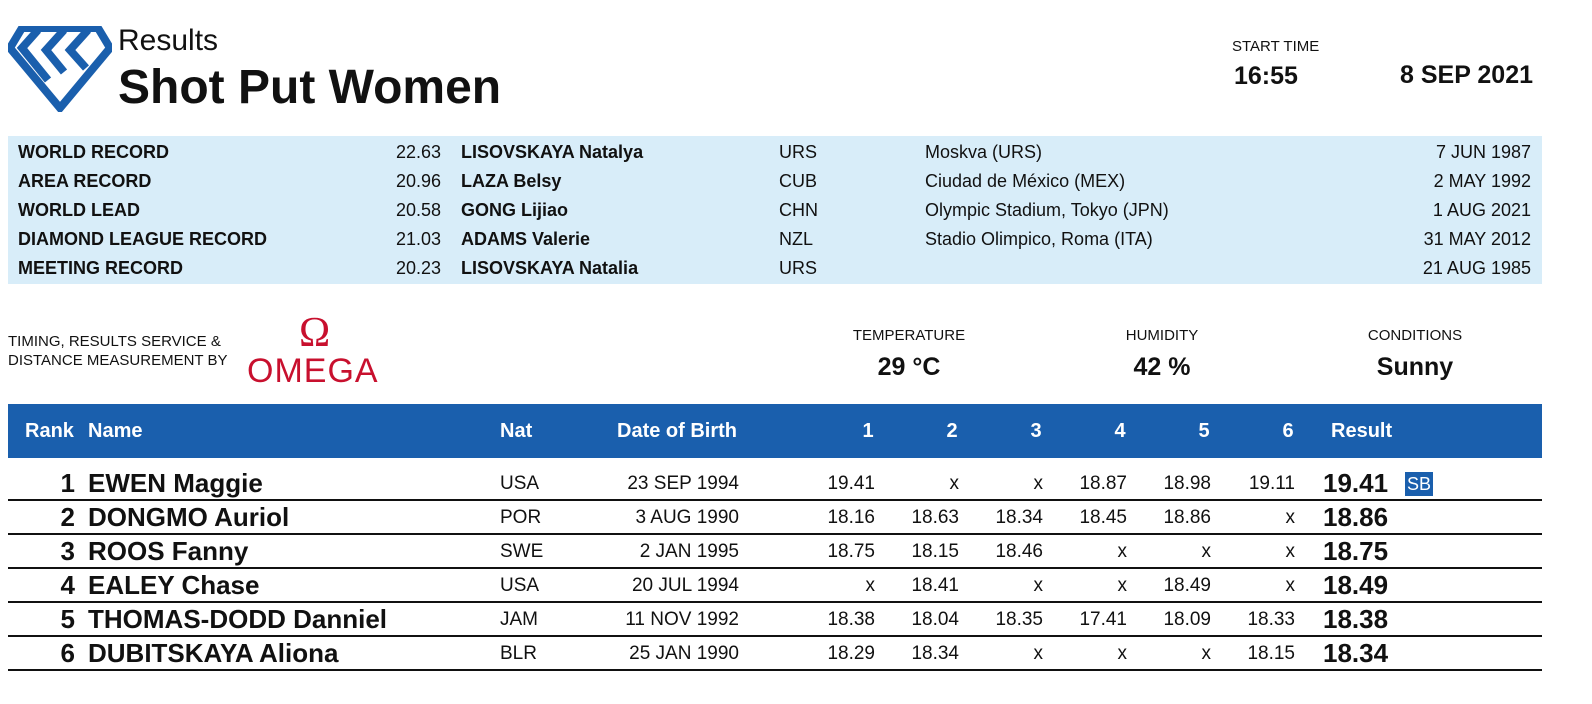 Image resolution: width=1592 pixels, height=704 pixels. What do you see at coordinates (935, 585) in the screenshot?
I see `attempt: 18.41` at bounding box center [935, 585].